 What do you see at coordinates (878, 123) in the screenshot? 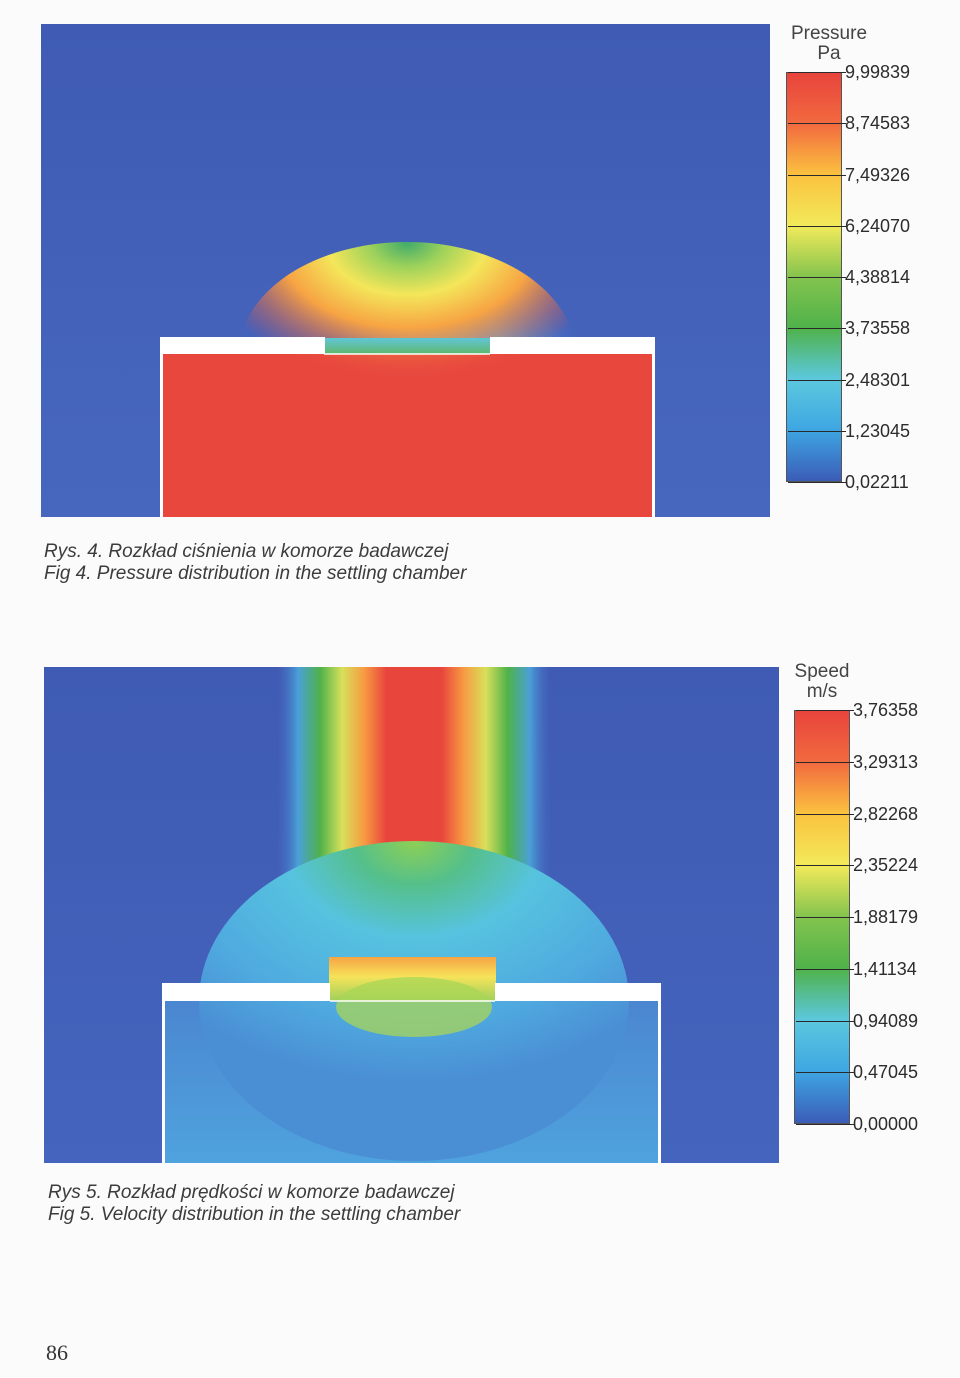
I see `colorbar-tick-label: 8,74583` at bounding box center [878, 123].